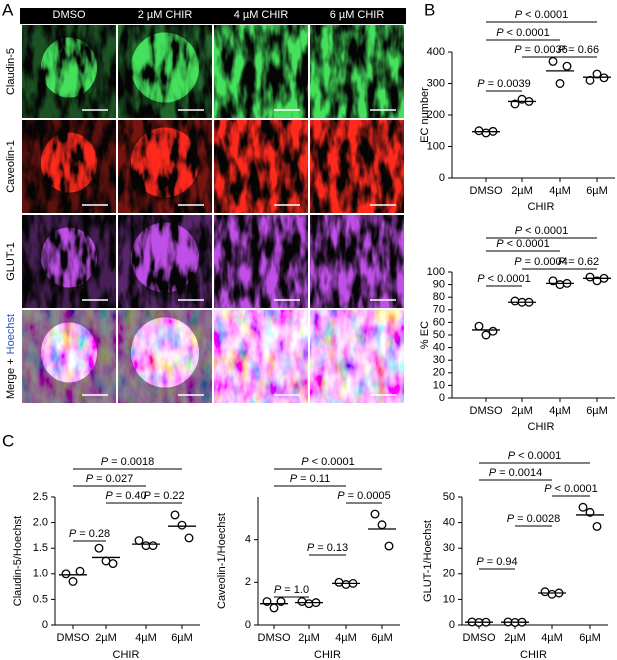 This screenshot has height=660, width=617. I want to click on row-label: GLUT-1, so click(11, 261).